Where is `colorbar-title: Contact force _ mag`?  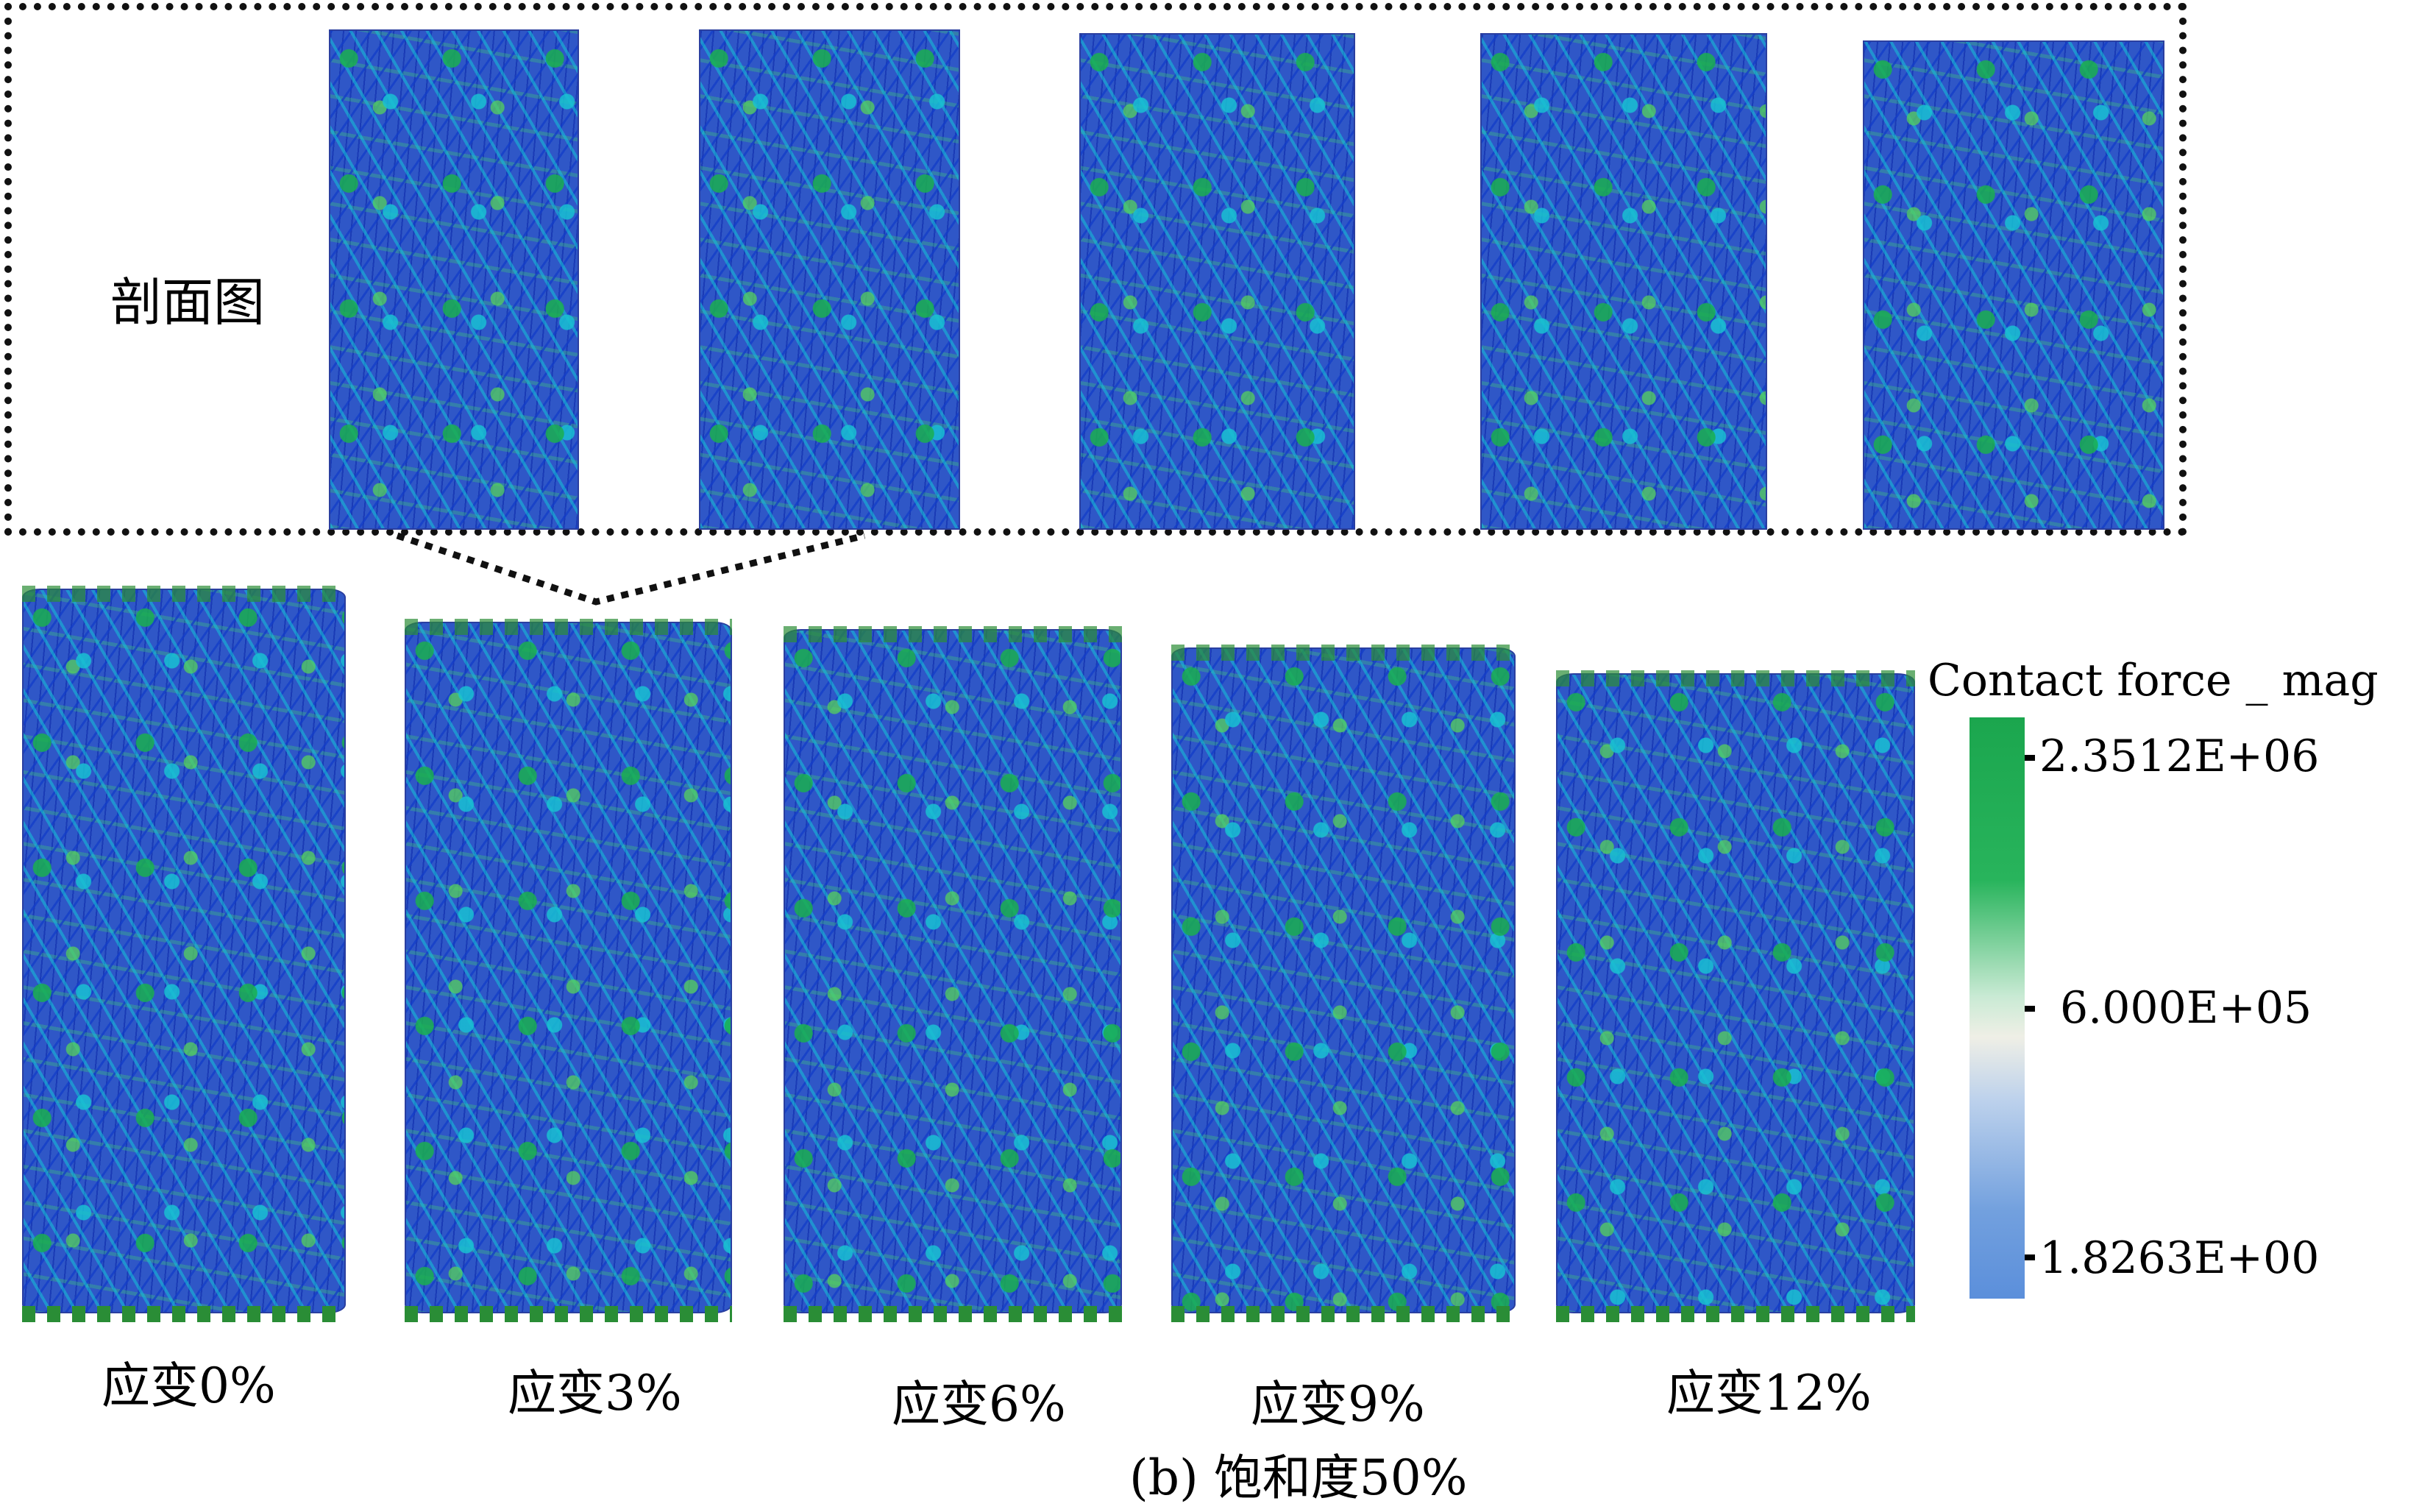
colorbar-title: Contact force _ mag is located at coordinates (2154, 680).